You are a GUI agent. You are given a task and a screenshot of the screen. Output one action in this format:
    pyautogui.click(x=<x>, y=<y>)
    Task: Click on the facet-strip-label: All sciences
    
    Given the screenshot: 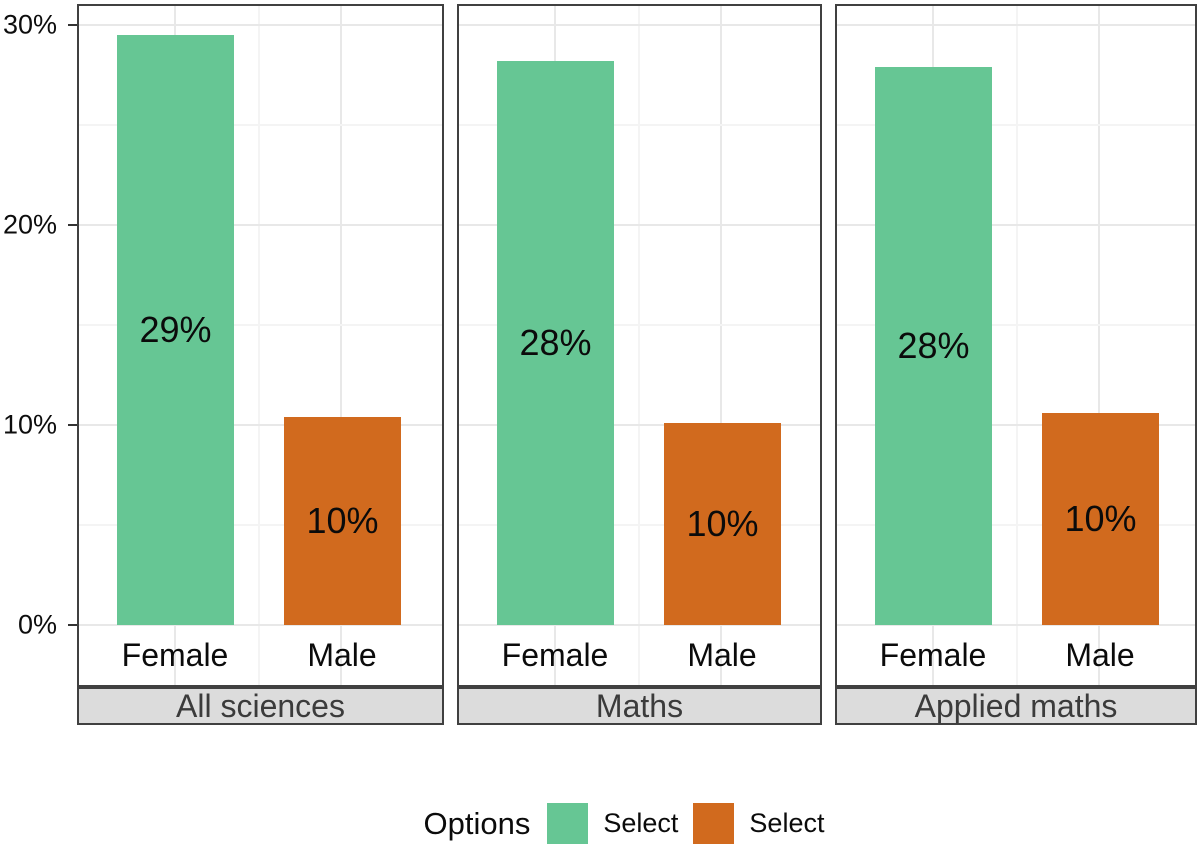 What is the action you would take?
    pyautogui.click(x=260, y=706)
    